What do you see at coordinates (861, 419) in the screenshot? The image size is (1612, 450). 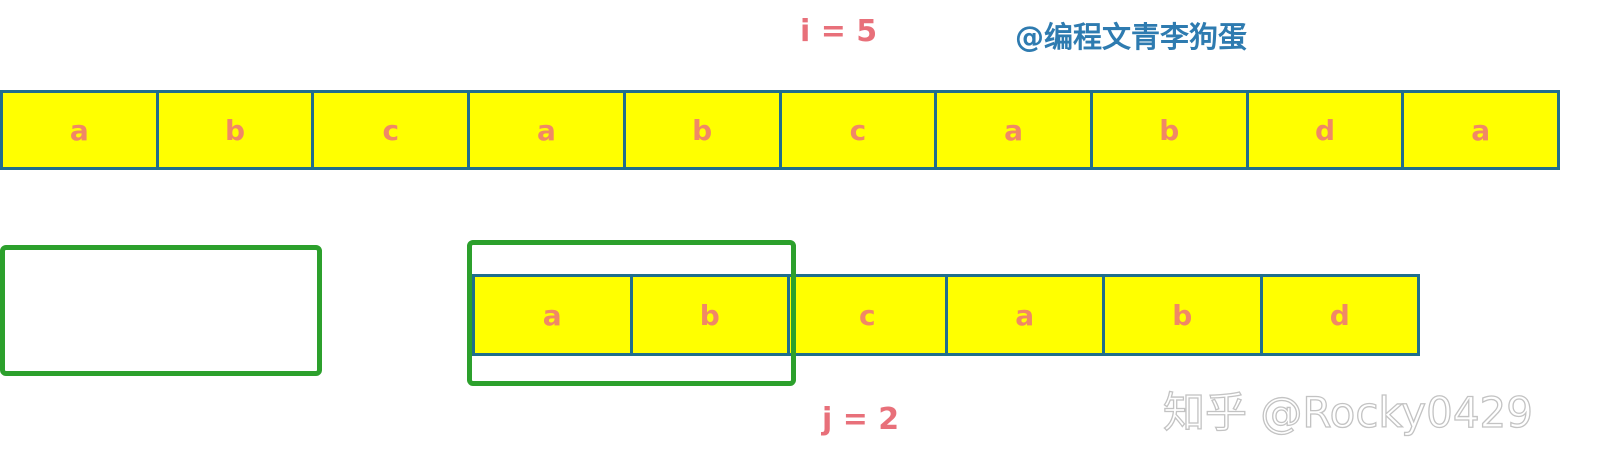 I see `j-index-label: j = 2` at bounding box center [861, 419].